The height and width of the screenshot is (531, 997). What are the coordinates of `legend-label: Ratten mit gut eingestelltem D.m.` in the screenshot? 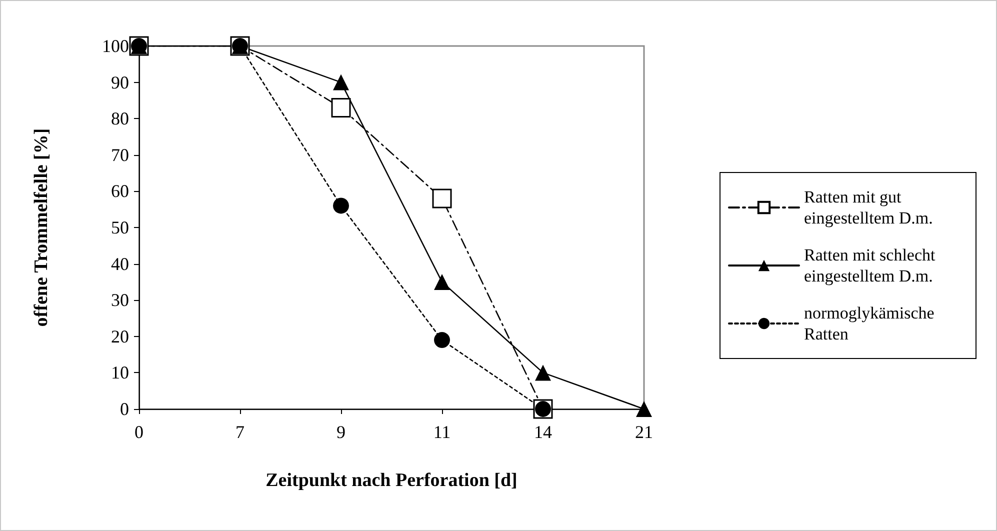 It's located at (868, 208).